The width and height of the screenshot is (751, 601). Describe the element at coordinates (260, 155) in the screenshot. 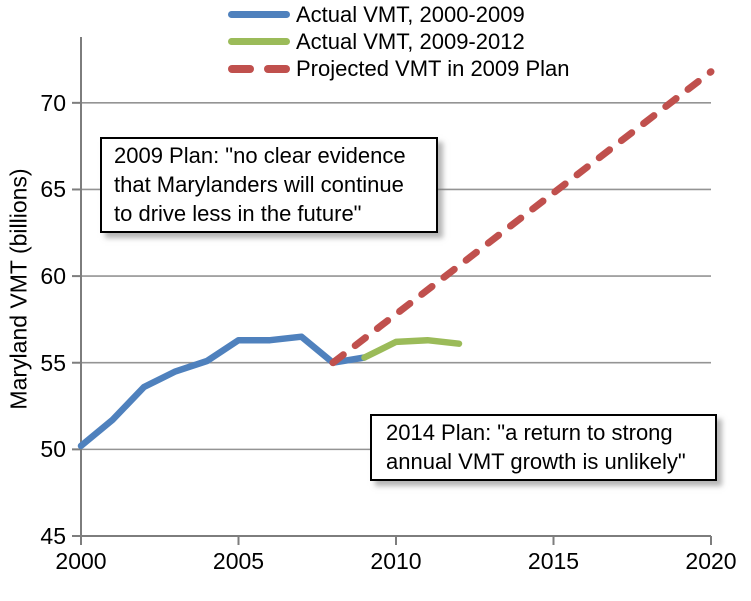

I see `annotation-line: 2009 Plan: "no clear evidence` at that location.